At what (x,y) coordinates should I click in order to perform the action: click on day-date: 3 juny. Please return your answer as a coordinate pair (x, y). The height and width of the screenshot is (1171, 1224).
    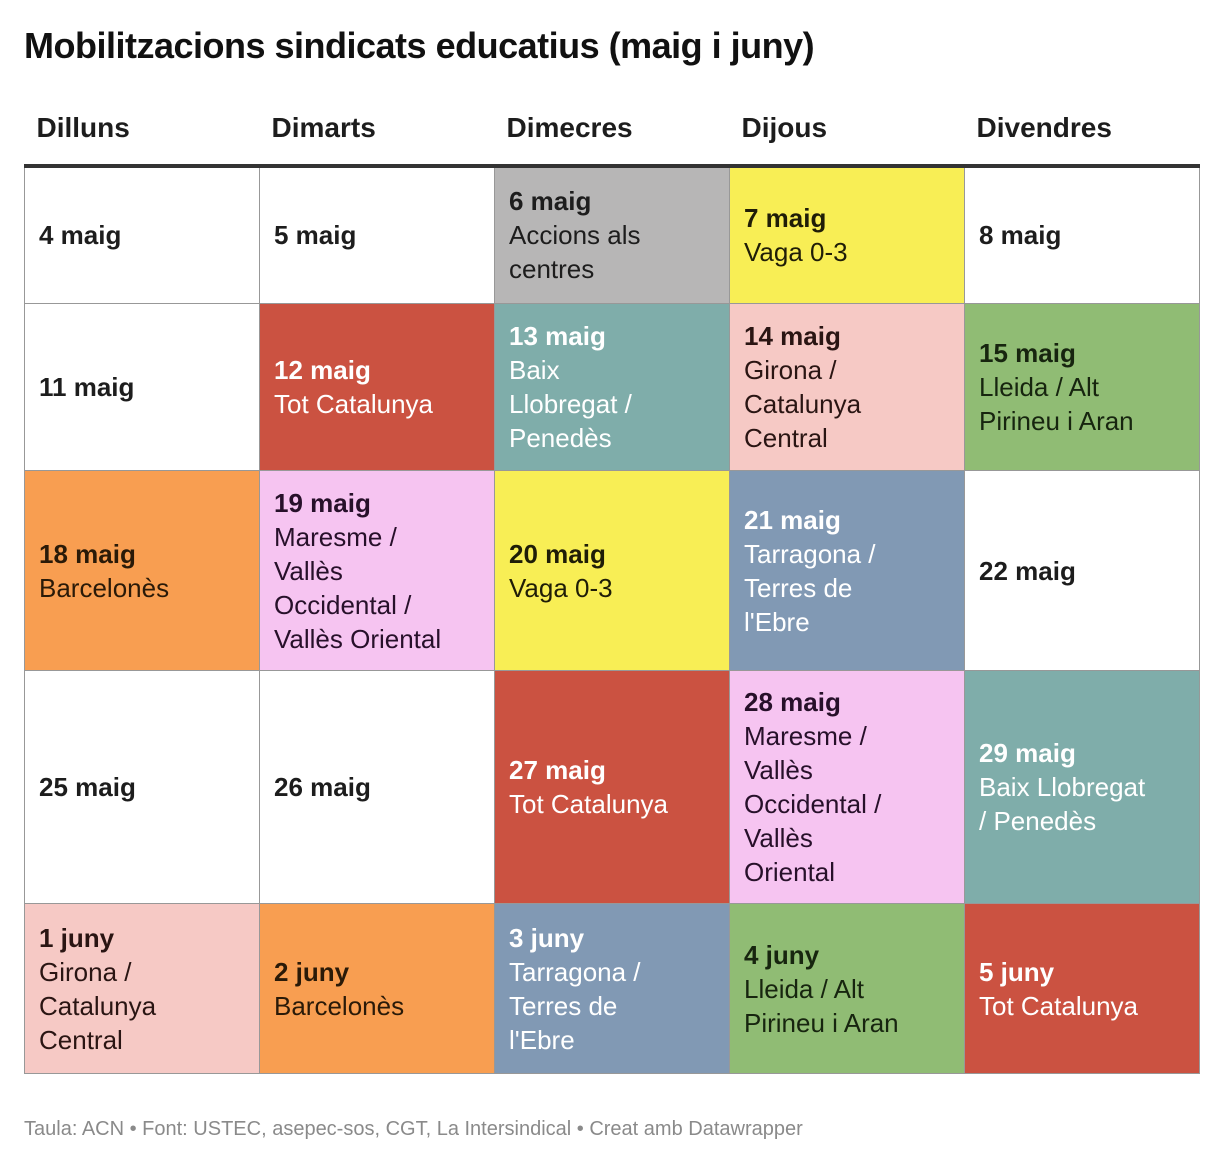
    Looking at the image, I should click on (547, 937).